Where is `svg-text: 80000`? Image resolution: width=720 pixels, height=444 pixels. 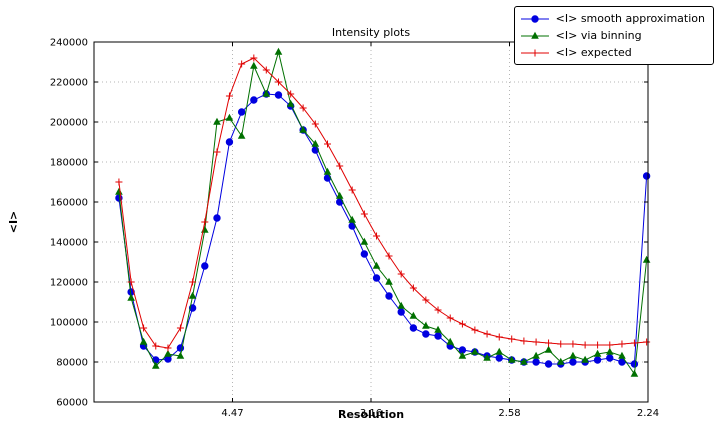
svg-text: 80000 is located at coordinates (72, 363).